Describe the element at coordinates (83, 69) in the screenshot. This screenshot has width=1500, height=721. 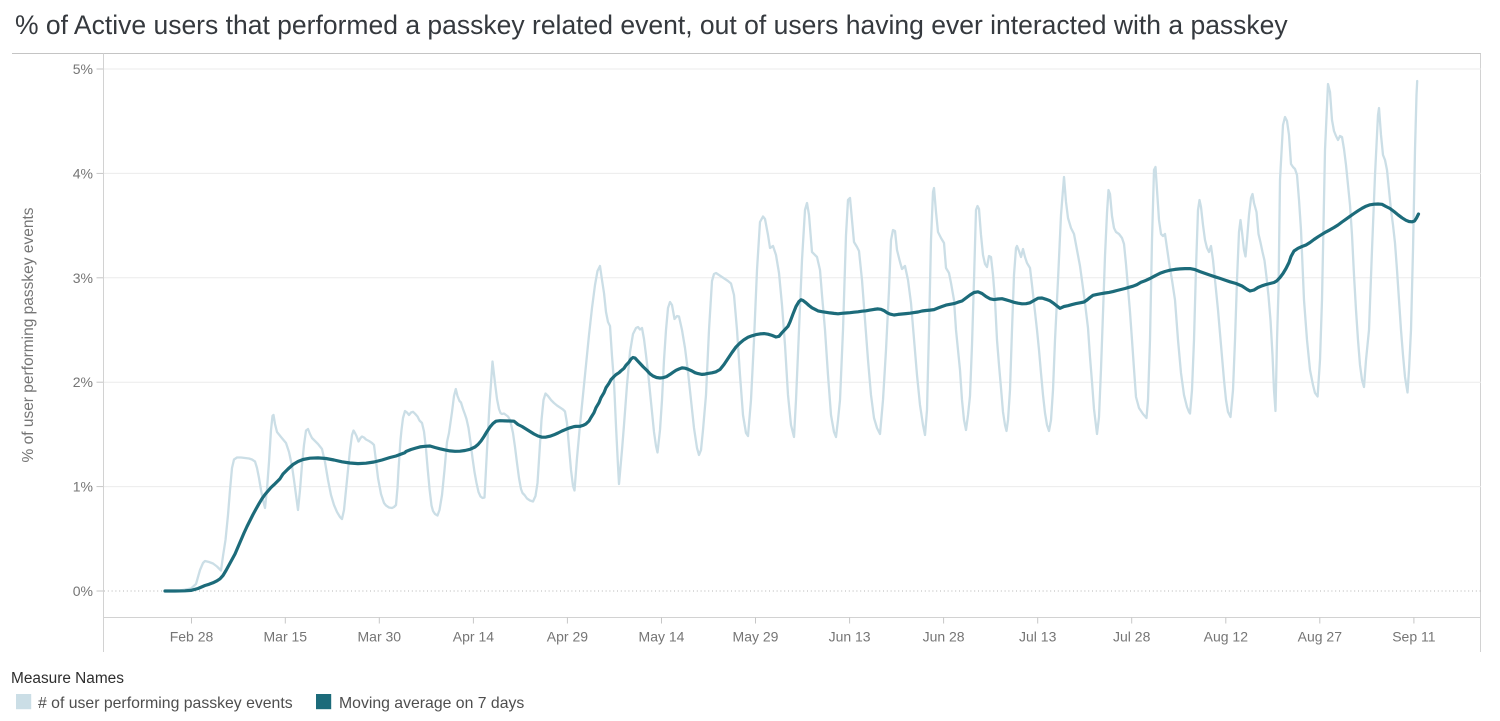
I see `svg-text: 5%` at that location.